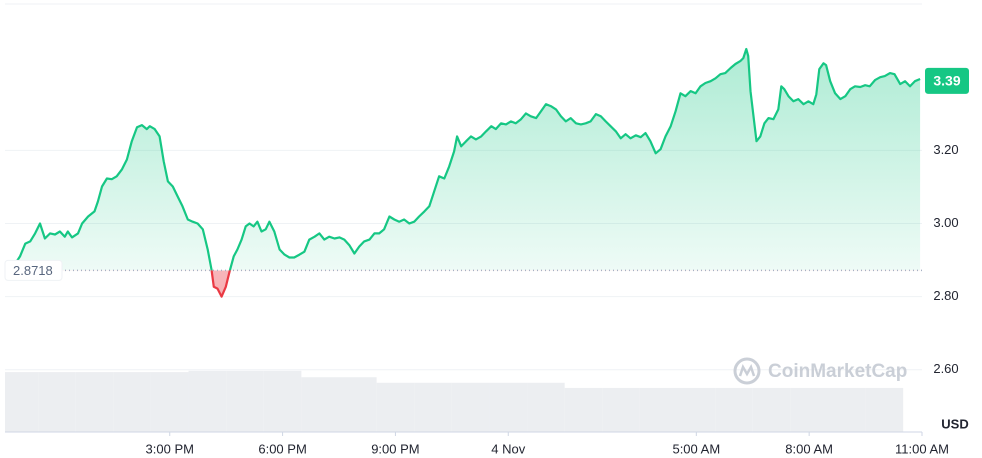  Describe the element at coordinates (220, 283) in the screenshot. I see `area-below-baseline` at that location.